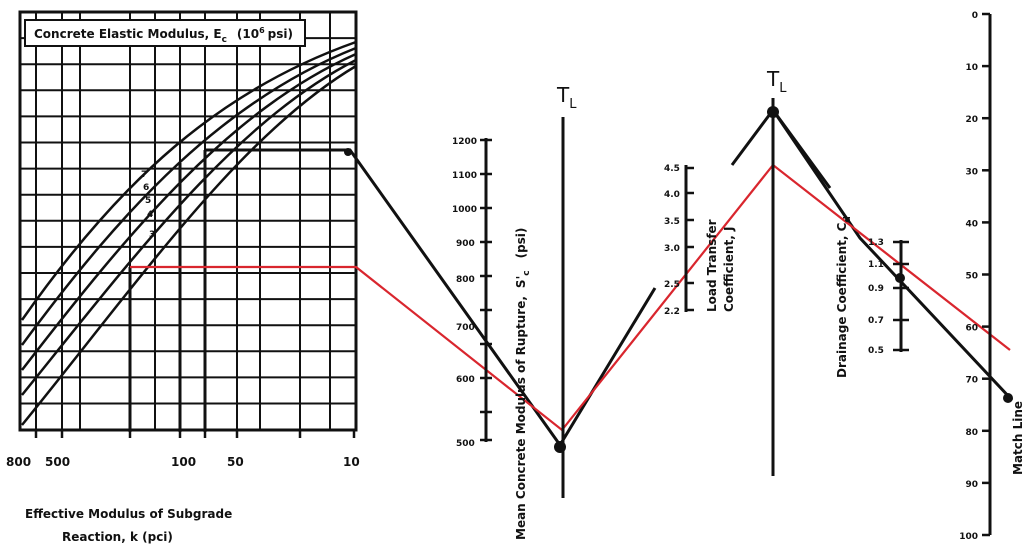 Image resolution: width=1027 pixels, height=552 pixels. What do you see at coordinates (971, 120) in the screenshot?
I see `match-tick-label-2: 20` at bounding box center [971, 120].